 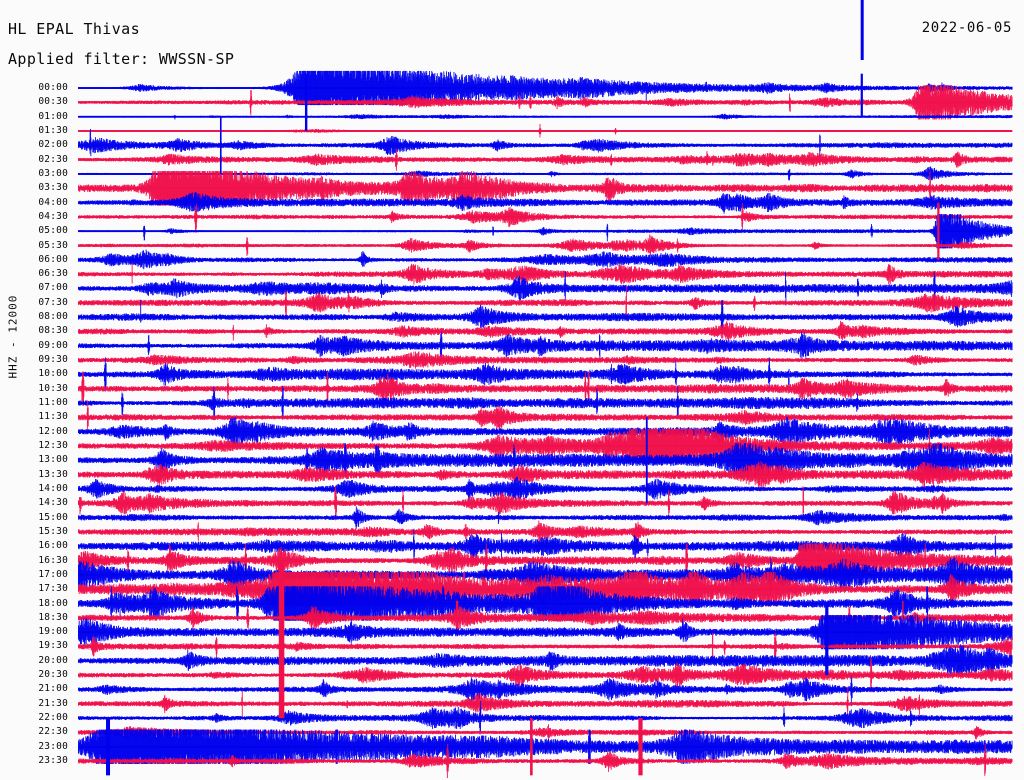 What do you see at coordinates (53, 317) in the screenshot?
I see `time-axis-label: 08:00` at bounding box center [53, 317].